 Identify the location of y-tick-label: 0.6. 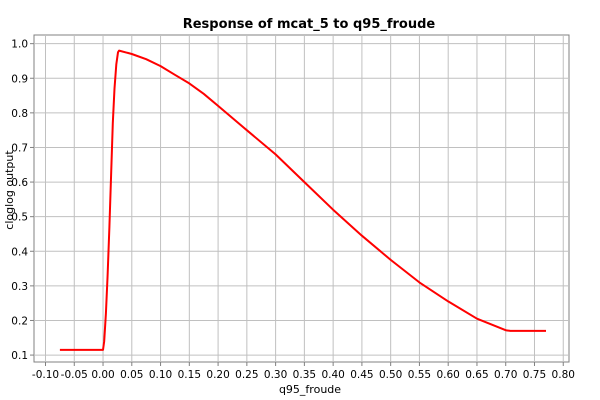
(19, 183).